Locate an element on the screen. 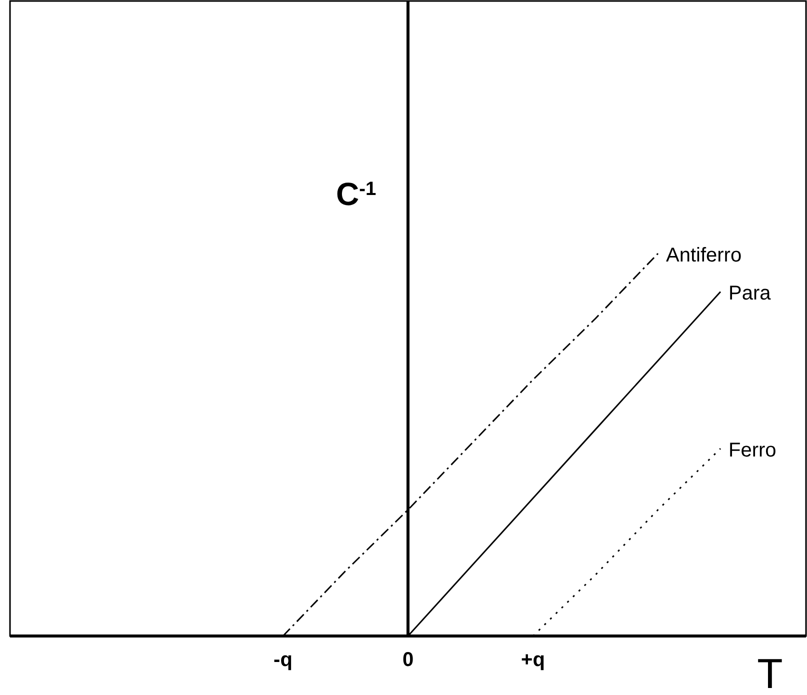 This screenshot has width=807, height=695. x-axis-title: T is located at coordinates (770, 672).